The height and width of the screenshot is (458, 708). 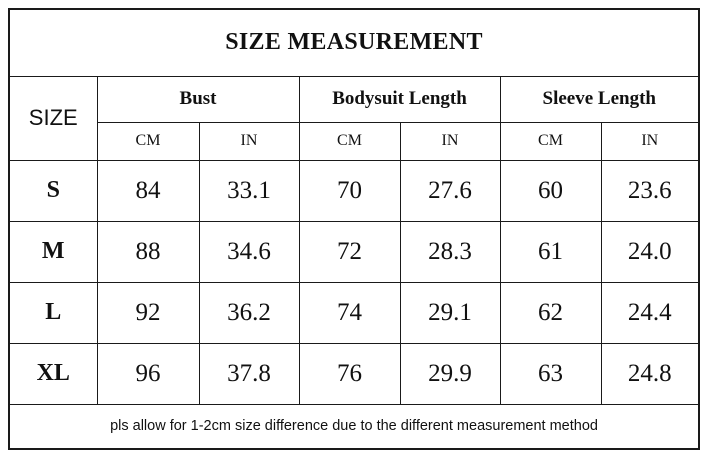 I want to click on size-label: L, so click(x=54, y=312).